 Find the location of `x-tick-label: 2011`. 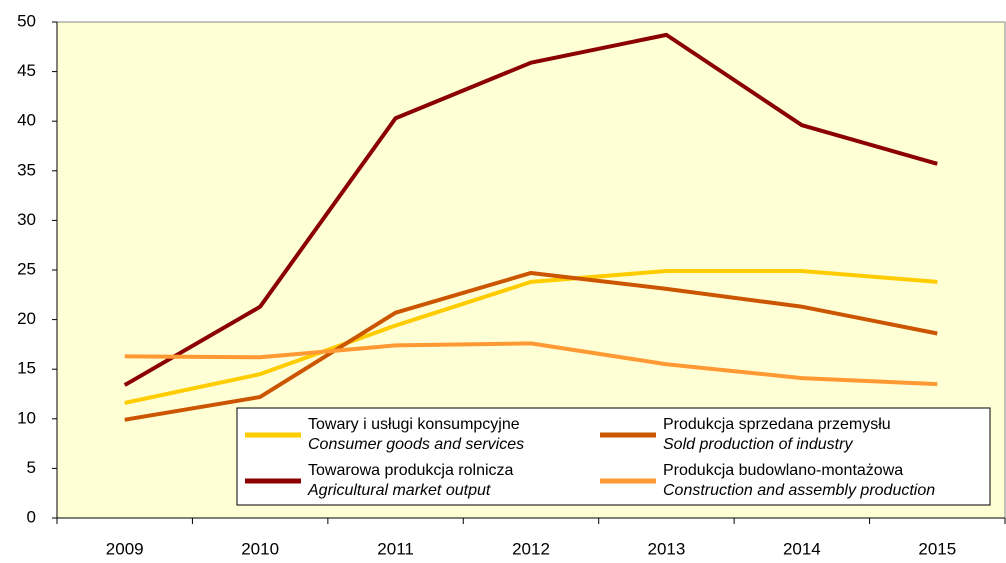

x-tick-label: 2011 is located at coordinates (395, 548).